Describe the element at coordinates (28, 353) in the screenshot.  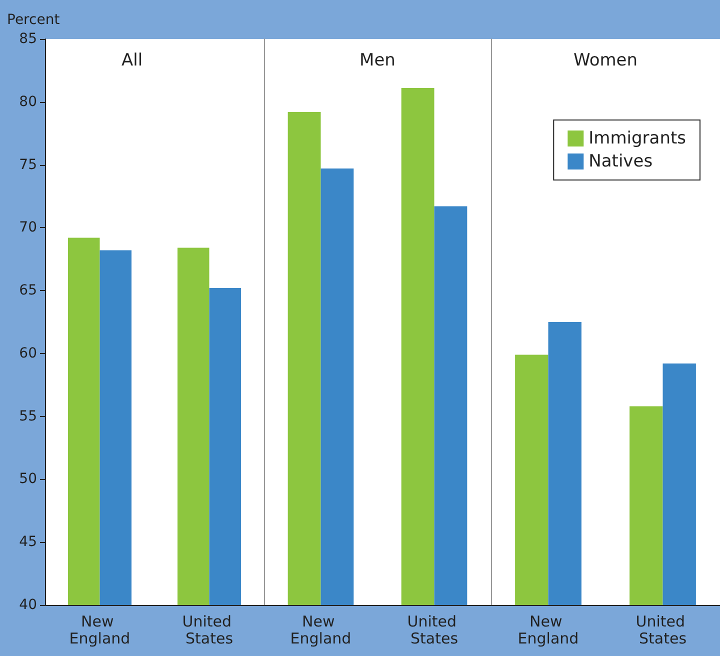
I see `y-tick-label: 60` at that location.